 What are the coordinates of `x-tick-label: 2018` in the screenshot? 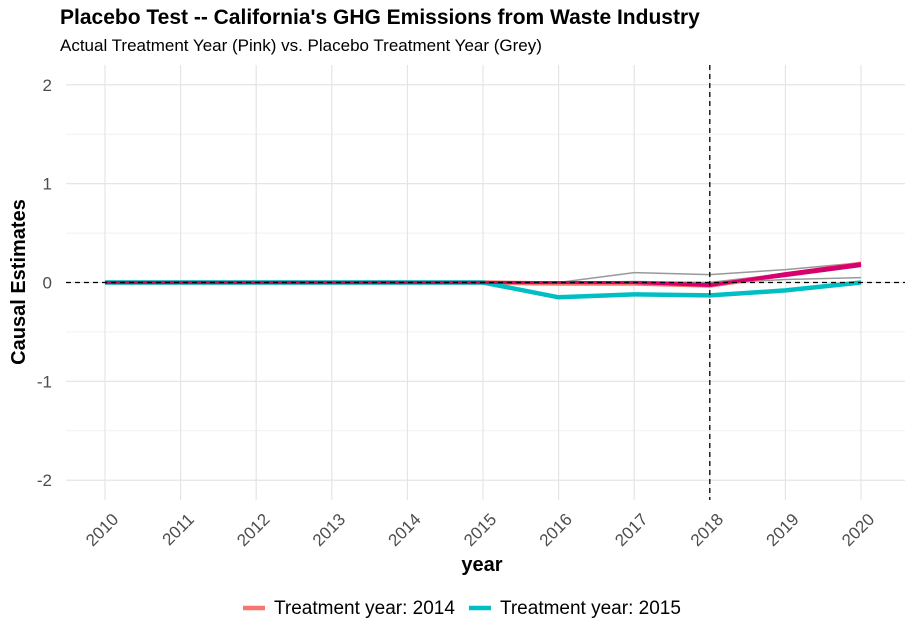 It's located at (707, 530).